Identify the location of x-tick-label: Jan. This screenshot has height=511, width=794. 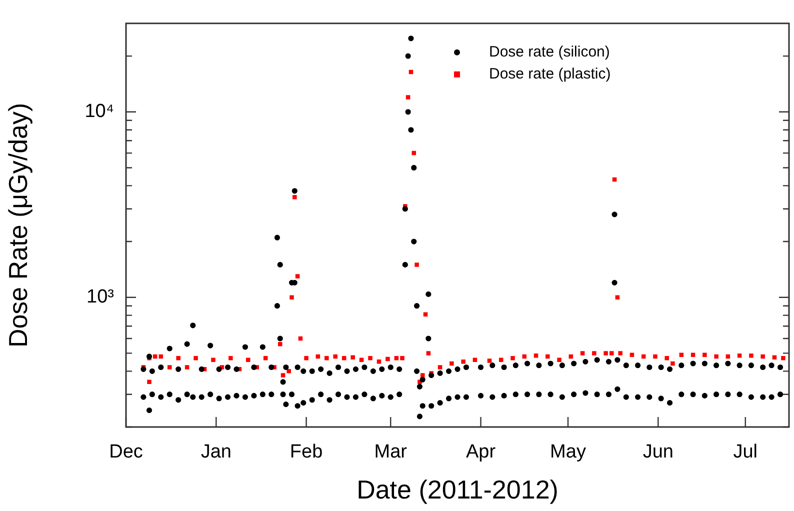
(216, 452).